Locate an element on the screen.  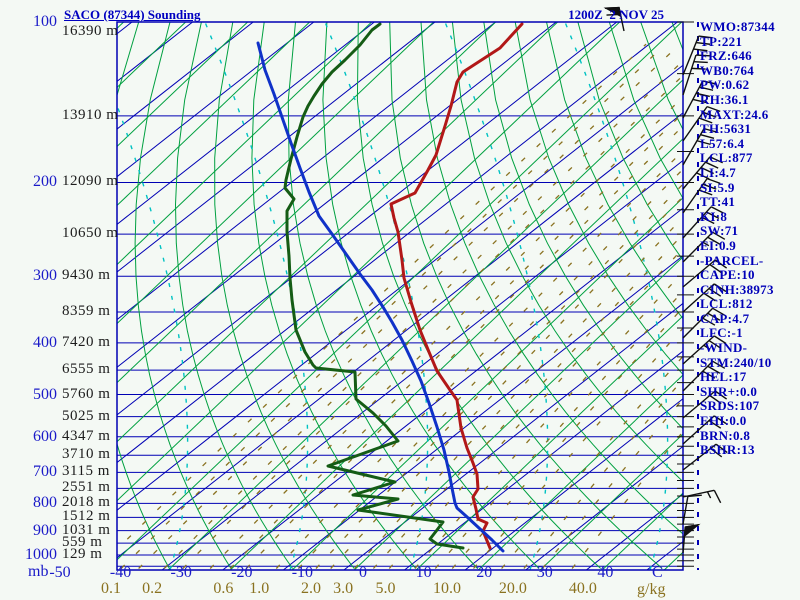
side-panel-line: SW:71 is located at coordinates (719, 231).